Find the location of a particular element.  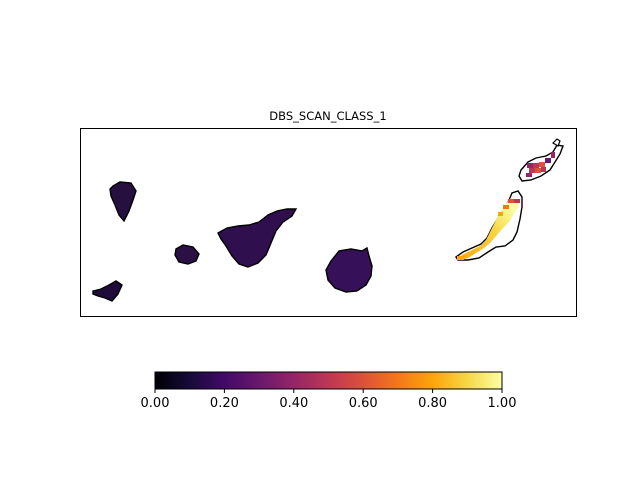

fuerteventura-raster is located at coordinates (488, 229).